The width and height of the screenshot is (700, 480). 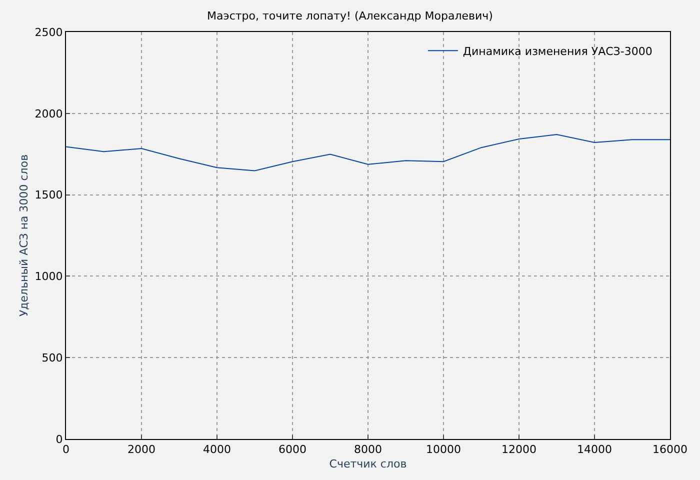 I want to click on line-series, so click(x=368, y=153).